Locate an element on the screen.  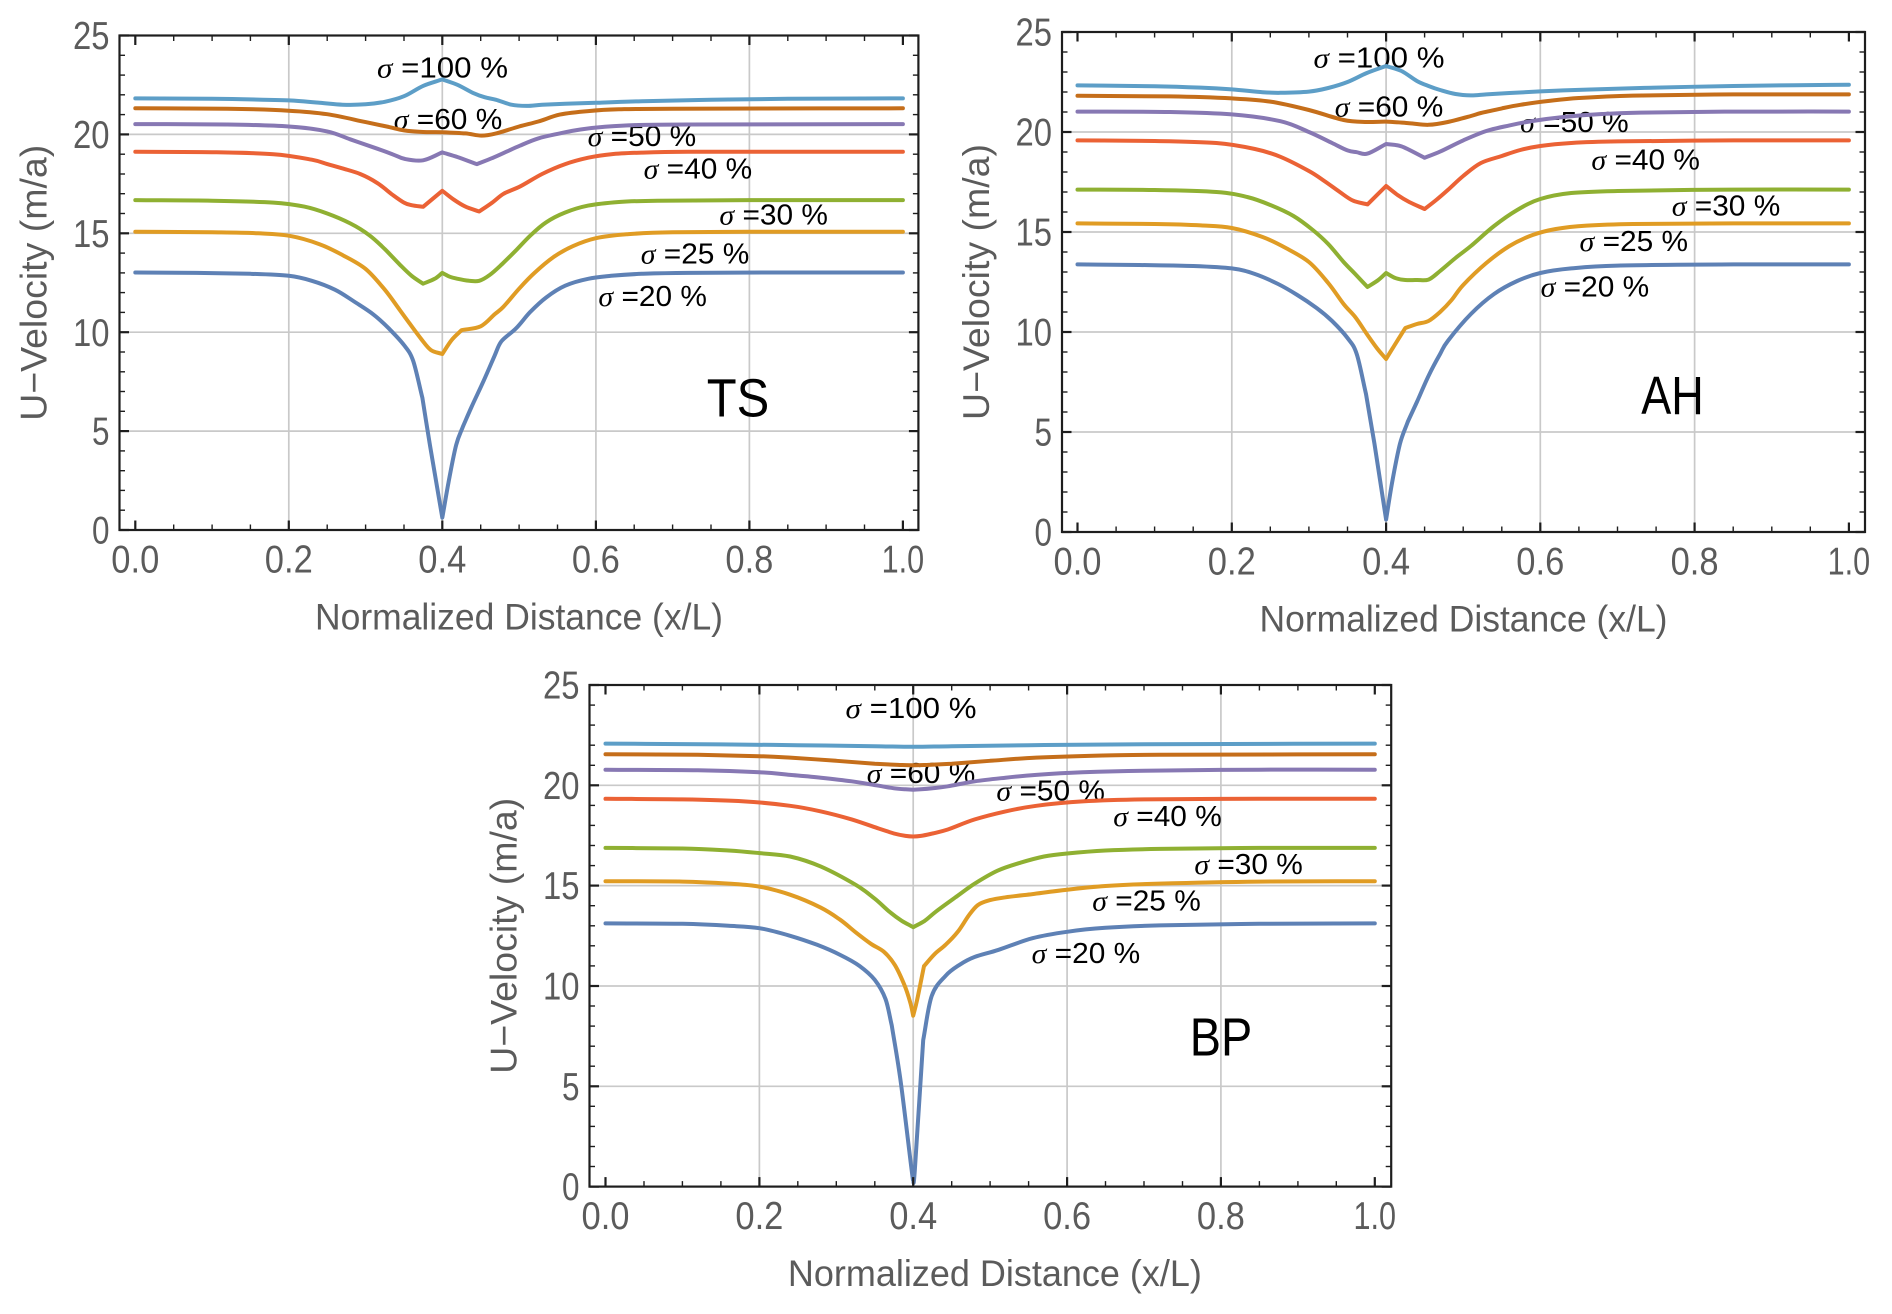
svg-text: TS is located at coordinates (738, 399).